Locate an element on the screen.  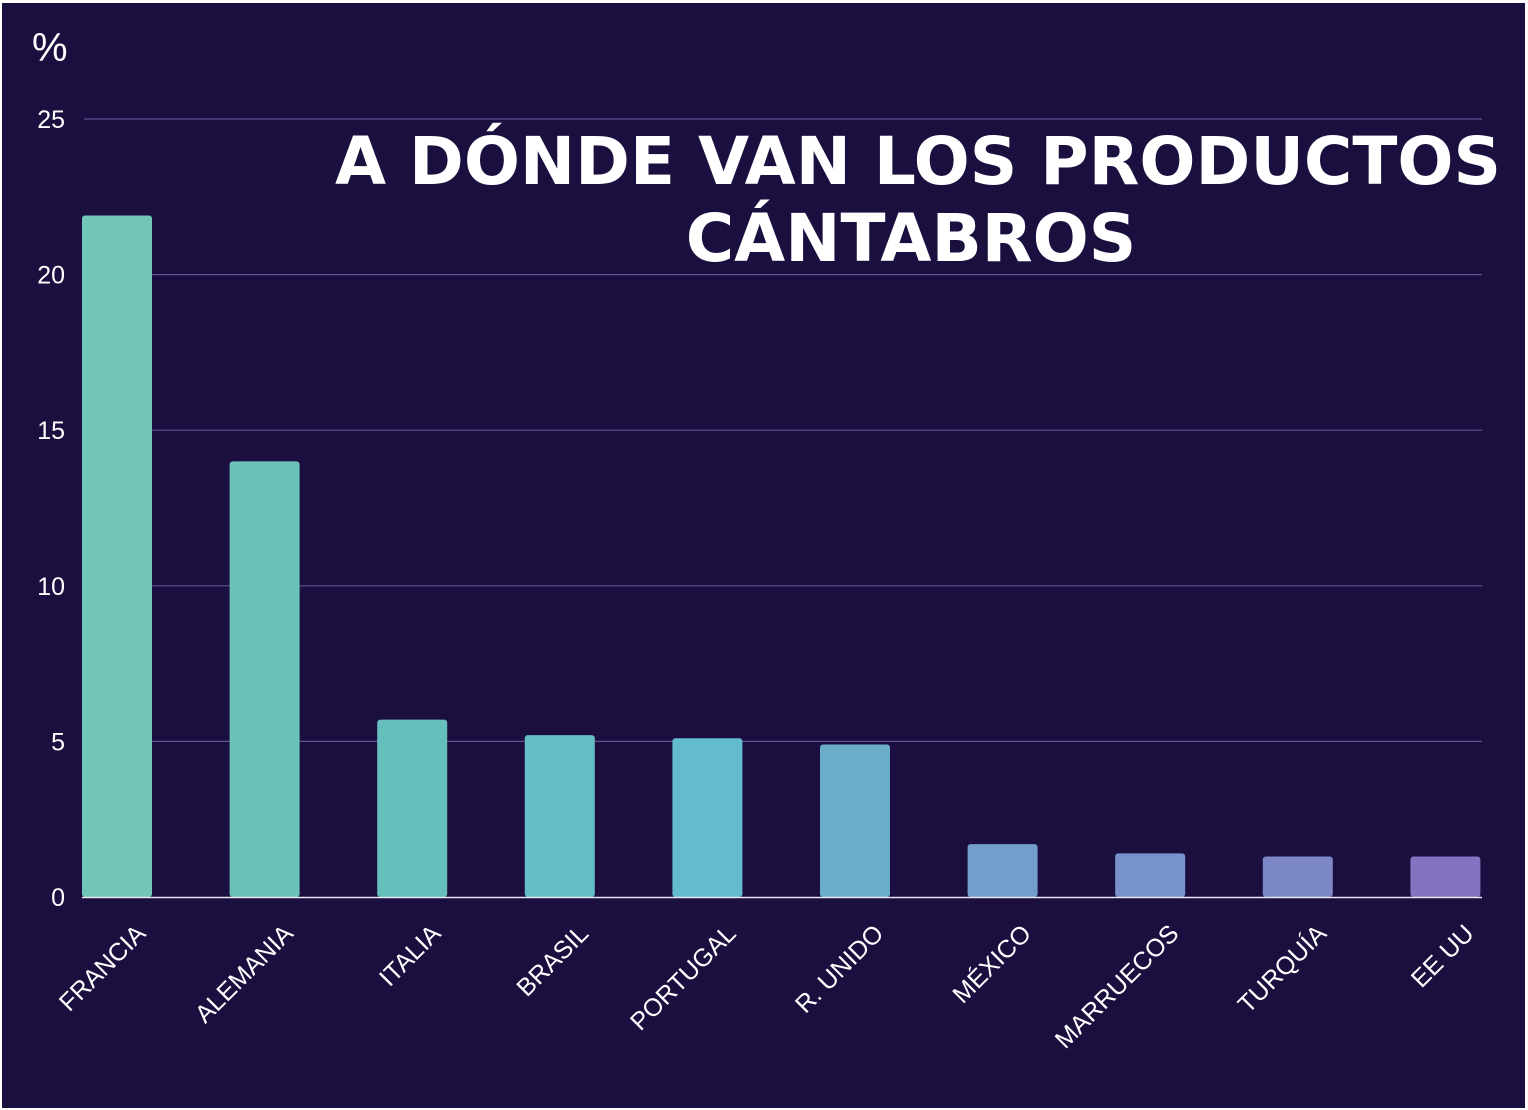
y-tick-label: 25 is located at coordinates (51, 120).